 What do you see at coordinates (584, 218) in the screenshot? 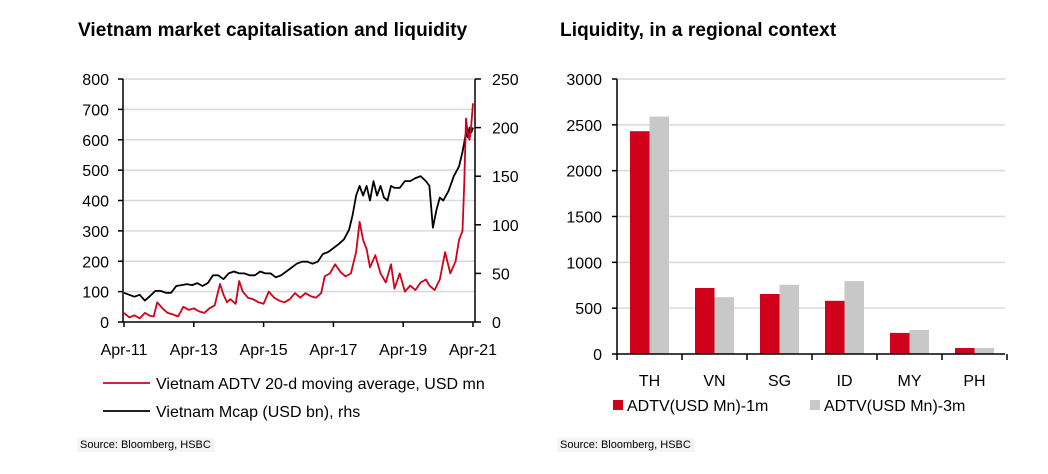
I see `y-tick-label: 1500` at bounding box center [584, 218].